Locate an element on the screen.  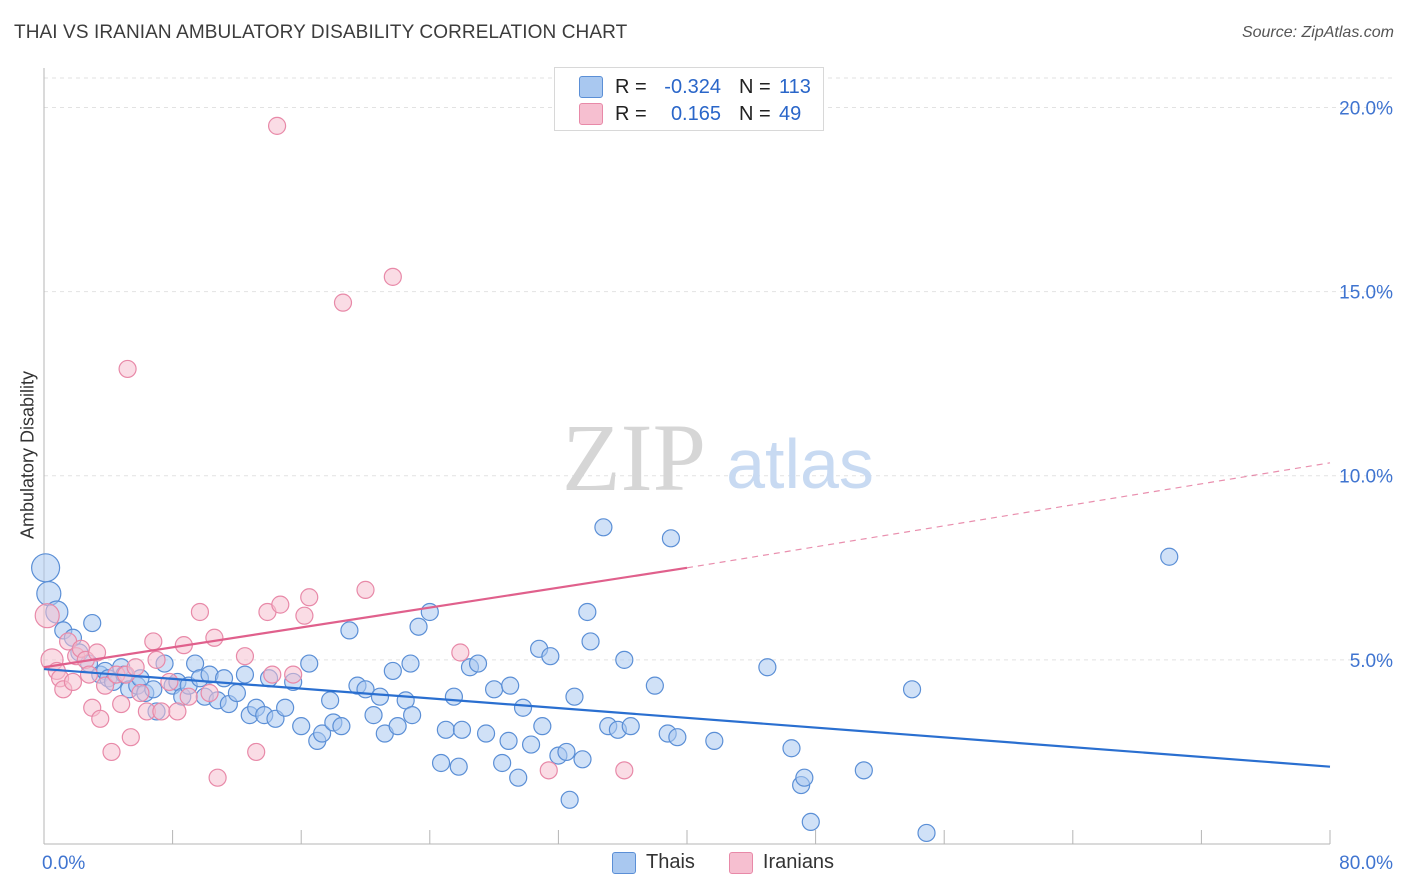
legend-row-iranians: R = 0.165 N = 49 is located at coordinates (690, 114).